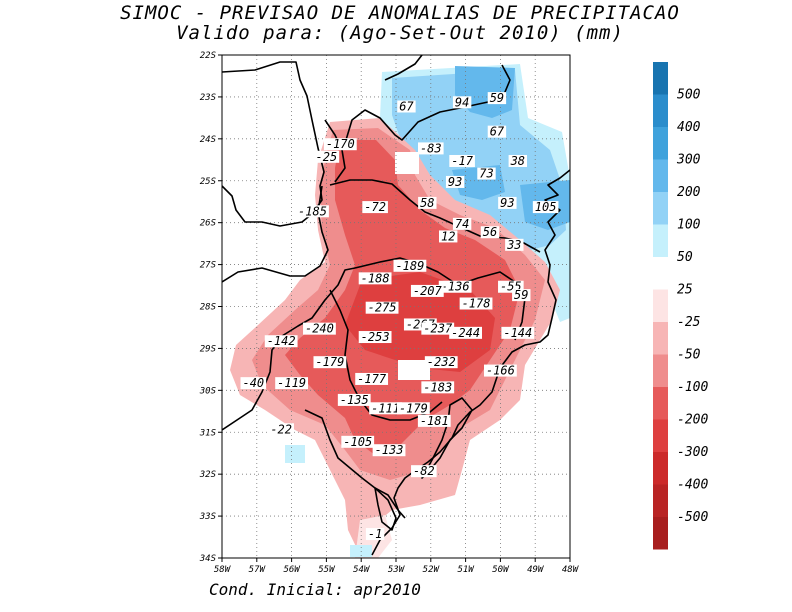  I want to click on anomaly-value-label: 93, so click(455, 182).